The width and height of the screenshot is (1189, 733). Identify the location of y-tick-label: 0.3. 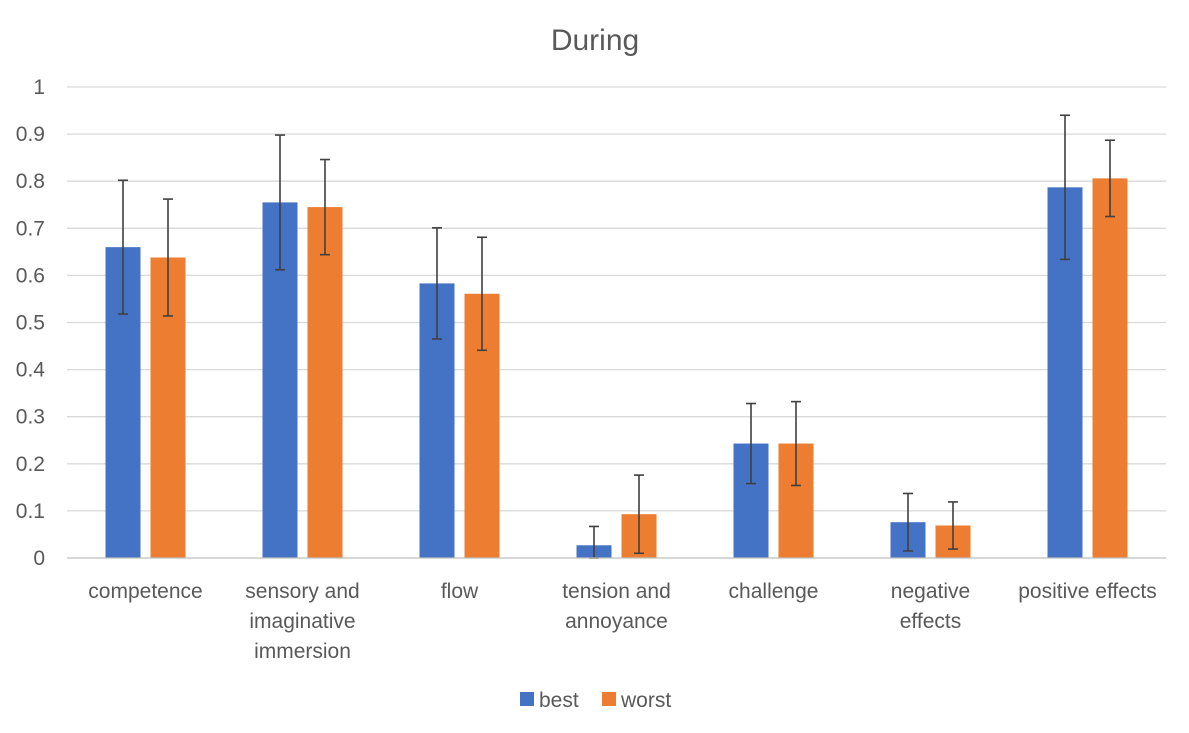
(30, 417).